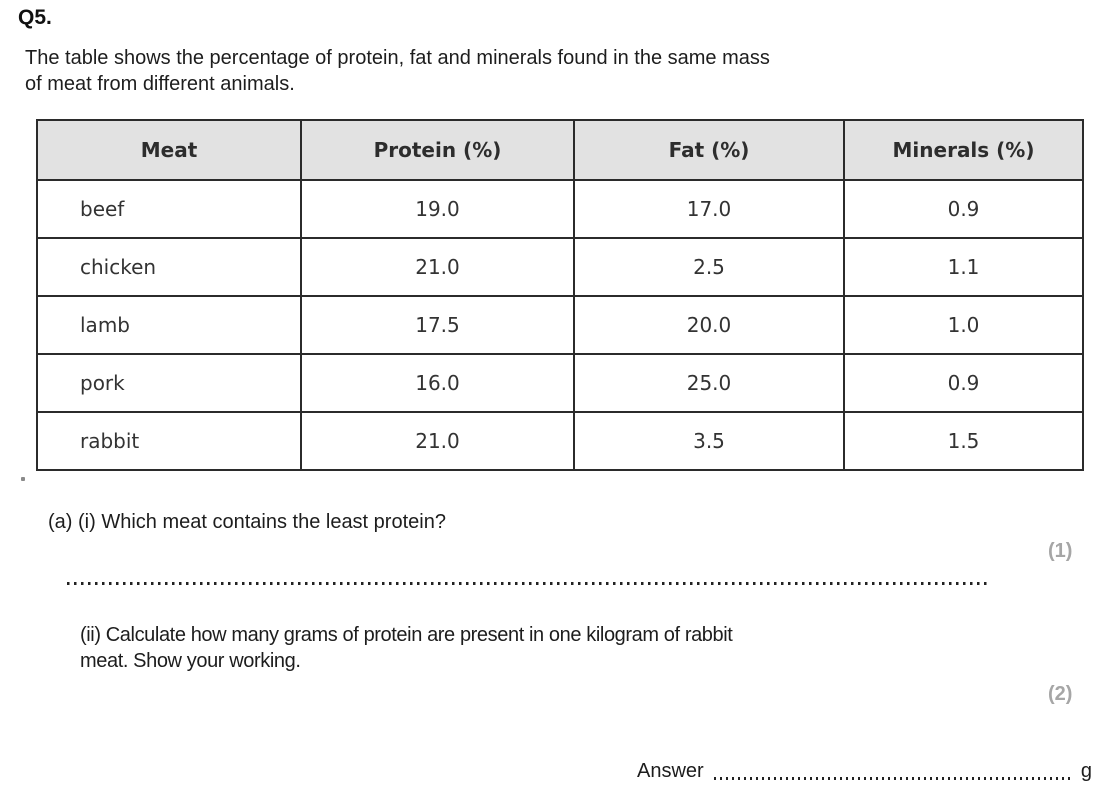  Describe the element at coordinates (169, 441) in the screenshot. I see `cell-meat: rabbit` at that location.